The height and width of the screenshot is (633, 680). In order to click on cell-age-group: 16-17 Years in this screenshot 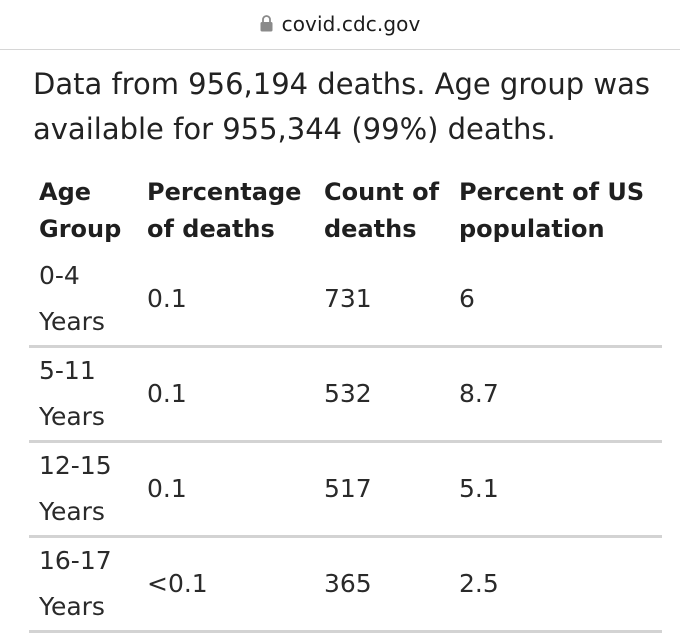, I will do `click(75, 583)`.